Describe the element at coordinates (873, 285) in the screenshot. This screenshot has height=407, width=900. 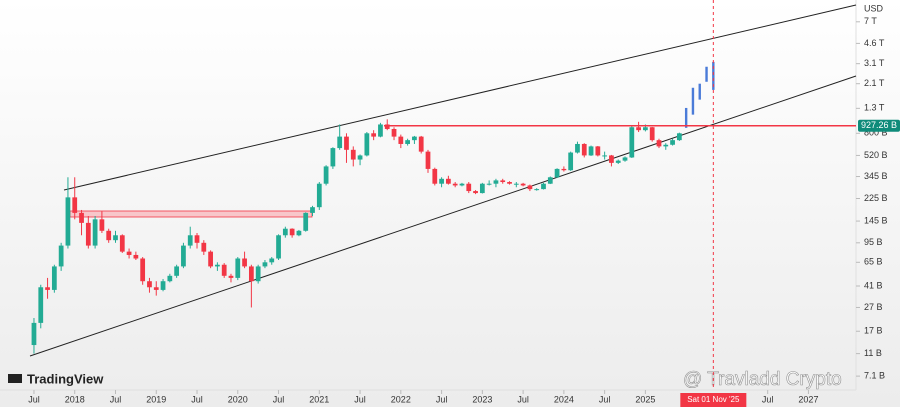
I see `y-tick-label: 41 B` at that location.